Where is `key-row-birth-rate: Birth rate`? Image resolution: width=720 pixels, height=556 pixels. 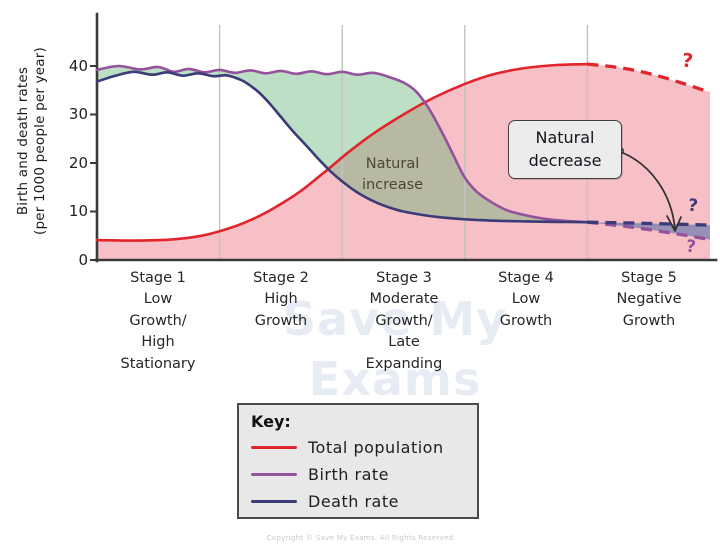
key-row-birth-rate: Birth rate is located at coordinates (358, 474).